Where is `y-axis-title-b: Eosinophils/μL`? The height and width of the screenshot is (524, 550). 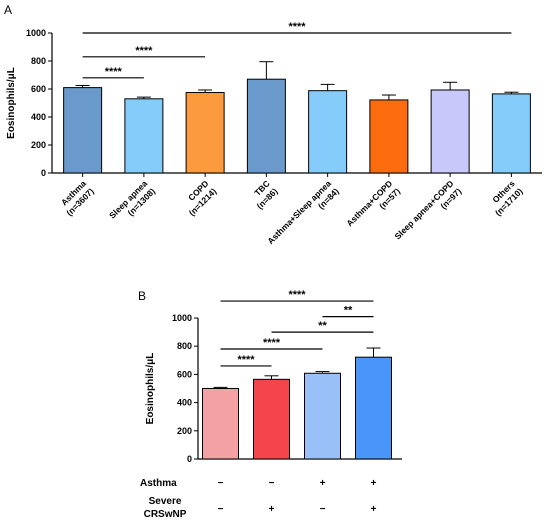 y-axis-title-b: Eosinophils/μL is located at coordinates (150, 389).